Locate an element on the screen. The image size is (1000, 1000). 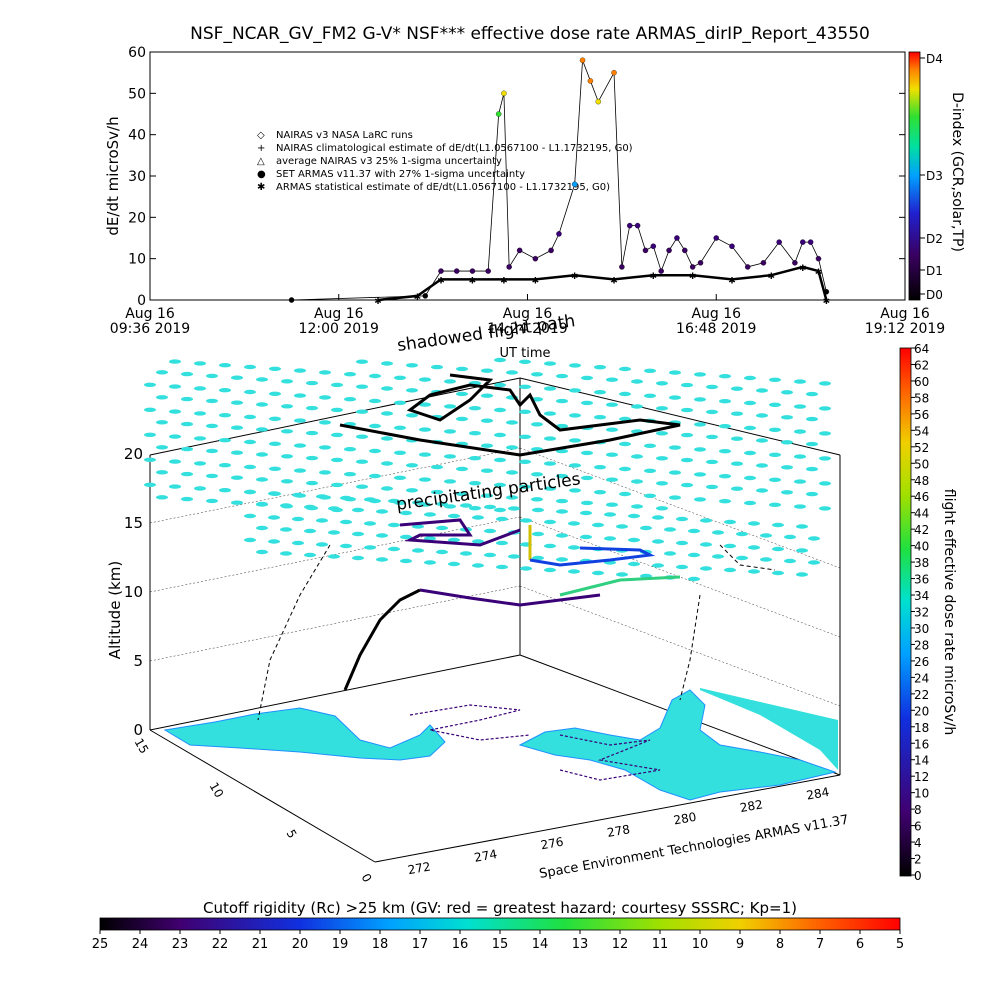
dose-rate-colorbar is located at coordinates (905, 612).